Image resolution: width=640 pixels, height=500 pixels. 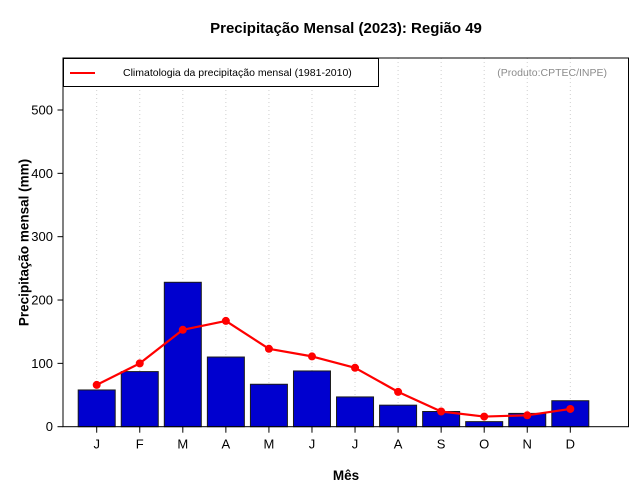 I want to click on y-tick-label: 400, so click(x=42, y=173).